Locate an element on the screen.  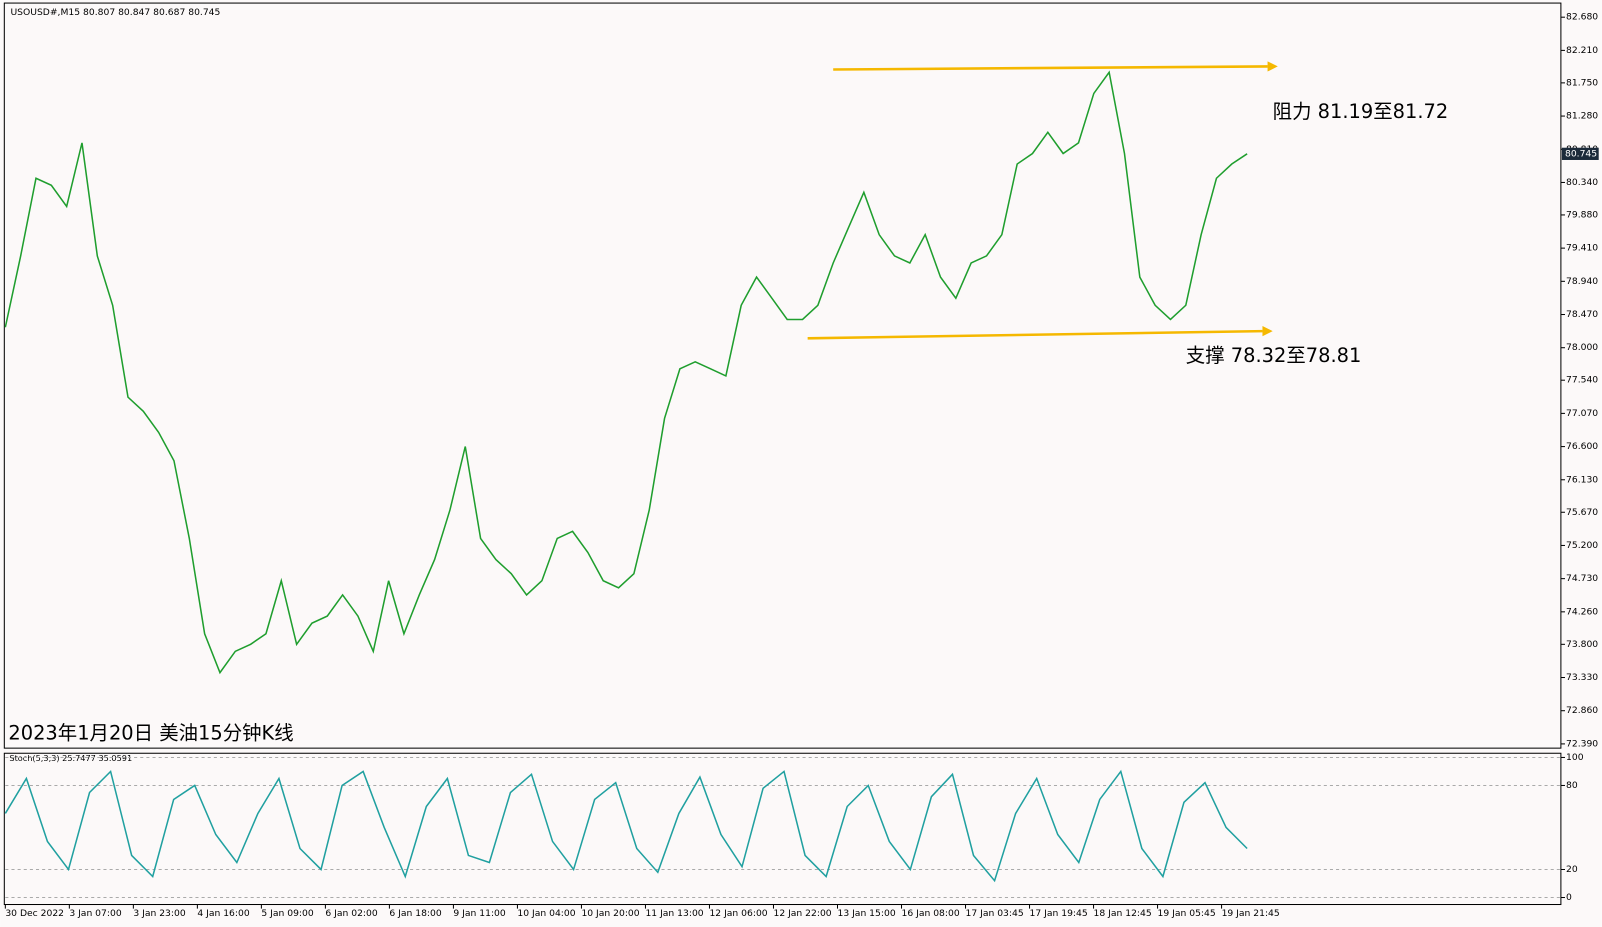
x-tick-label: 12 Jan 22:00 is located at coordinates (802, 913).